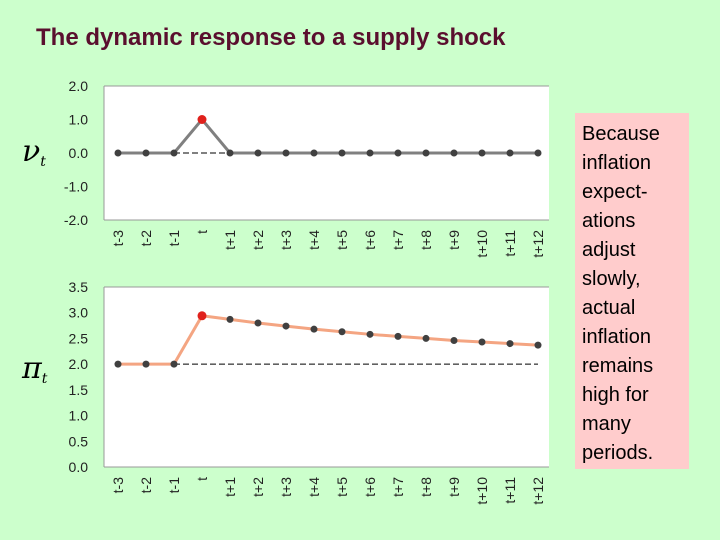 The image size is (720, 540). Describe the element at coordinates (271, 37) in the screenshot. I see `slide-title: The dynamic response to a supply shock` at that location.